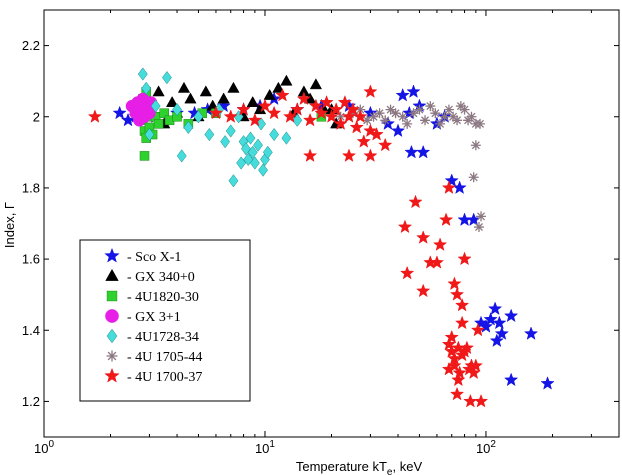 This screenshot has height=475, width=622. Describe the element at coordinates (407, 466) in the screenshot. I see `x-axis-title-suffix: , keV` at that location.